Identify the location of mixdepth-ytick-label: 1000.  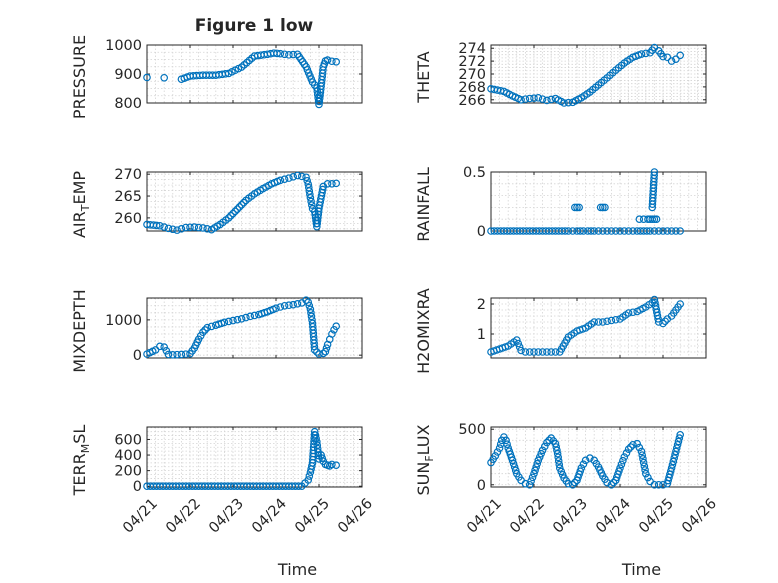
(123, 321).